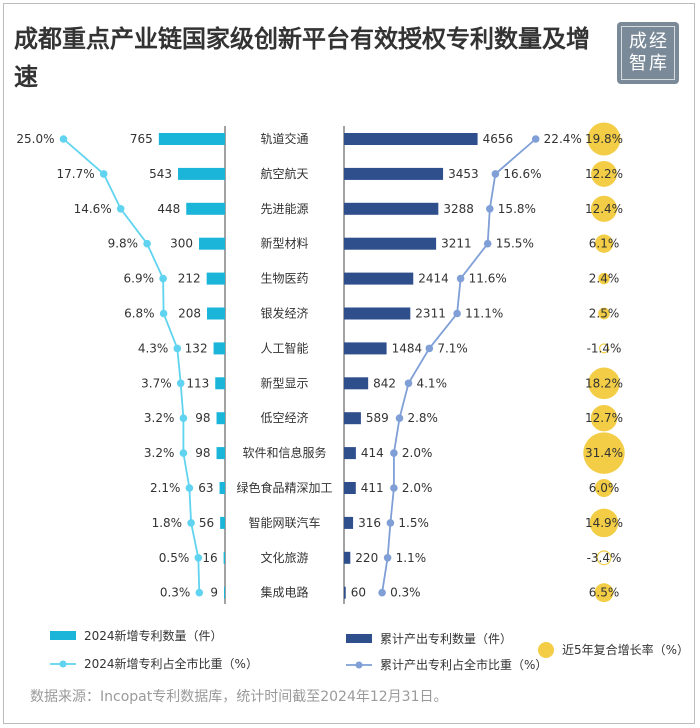 The width and height of the screenshot is (700, 728). I want to click on cagr-label: -1.4%, so click(604, 348).